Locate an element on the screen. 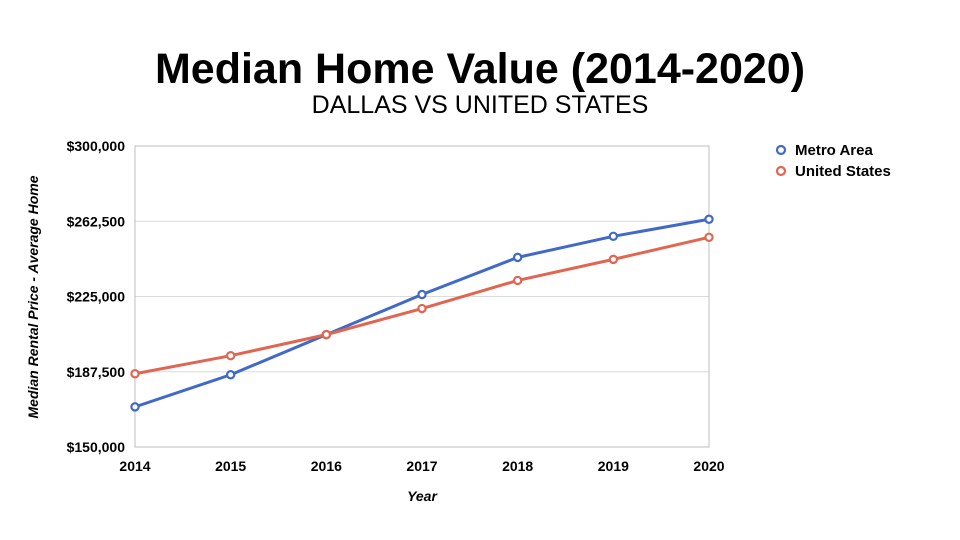  legend-label: United States is located at coordinates (843, 171).